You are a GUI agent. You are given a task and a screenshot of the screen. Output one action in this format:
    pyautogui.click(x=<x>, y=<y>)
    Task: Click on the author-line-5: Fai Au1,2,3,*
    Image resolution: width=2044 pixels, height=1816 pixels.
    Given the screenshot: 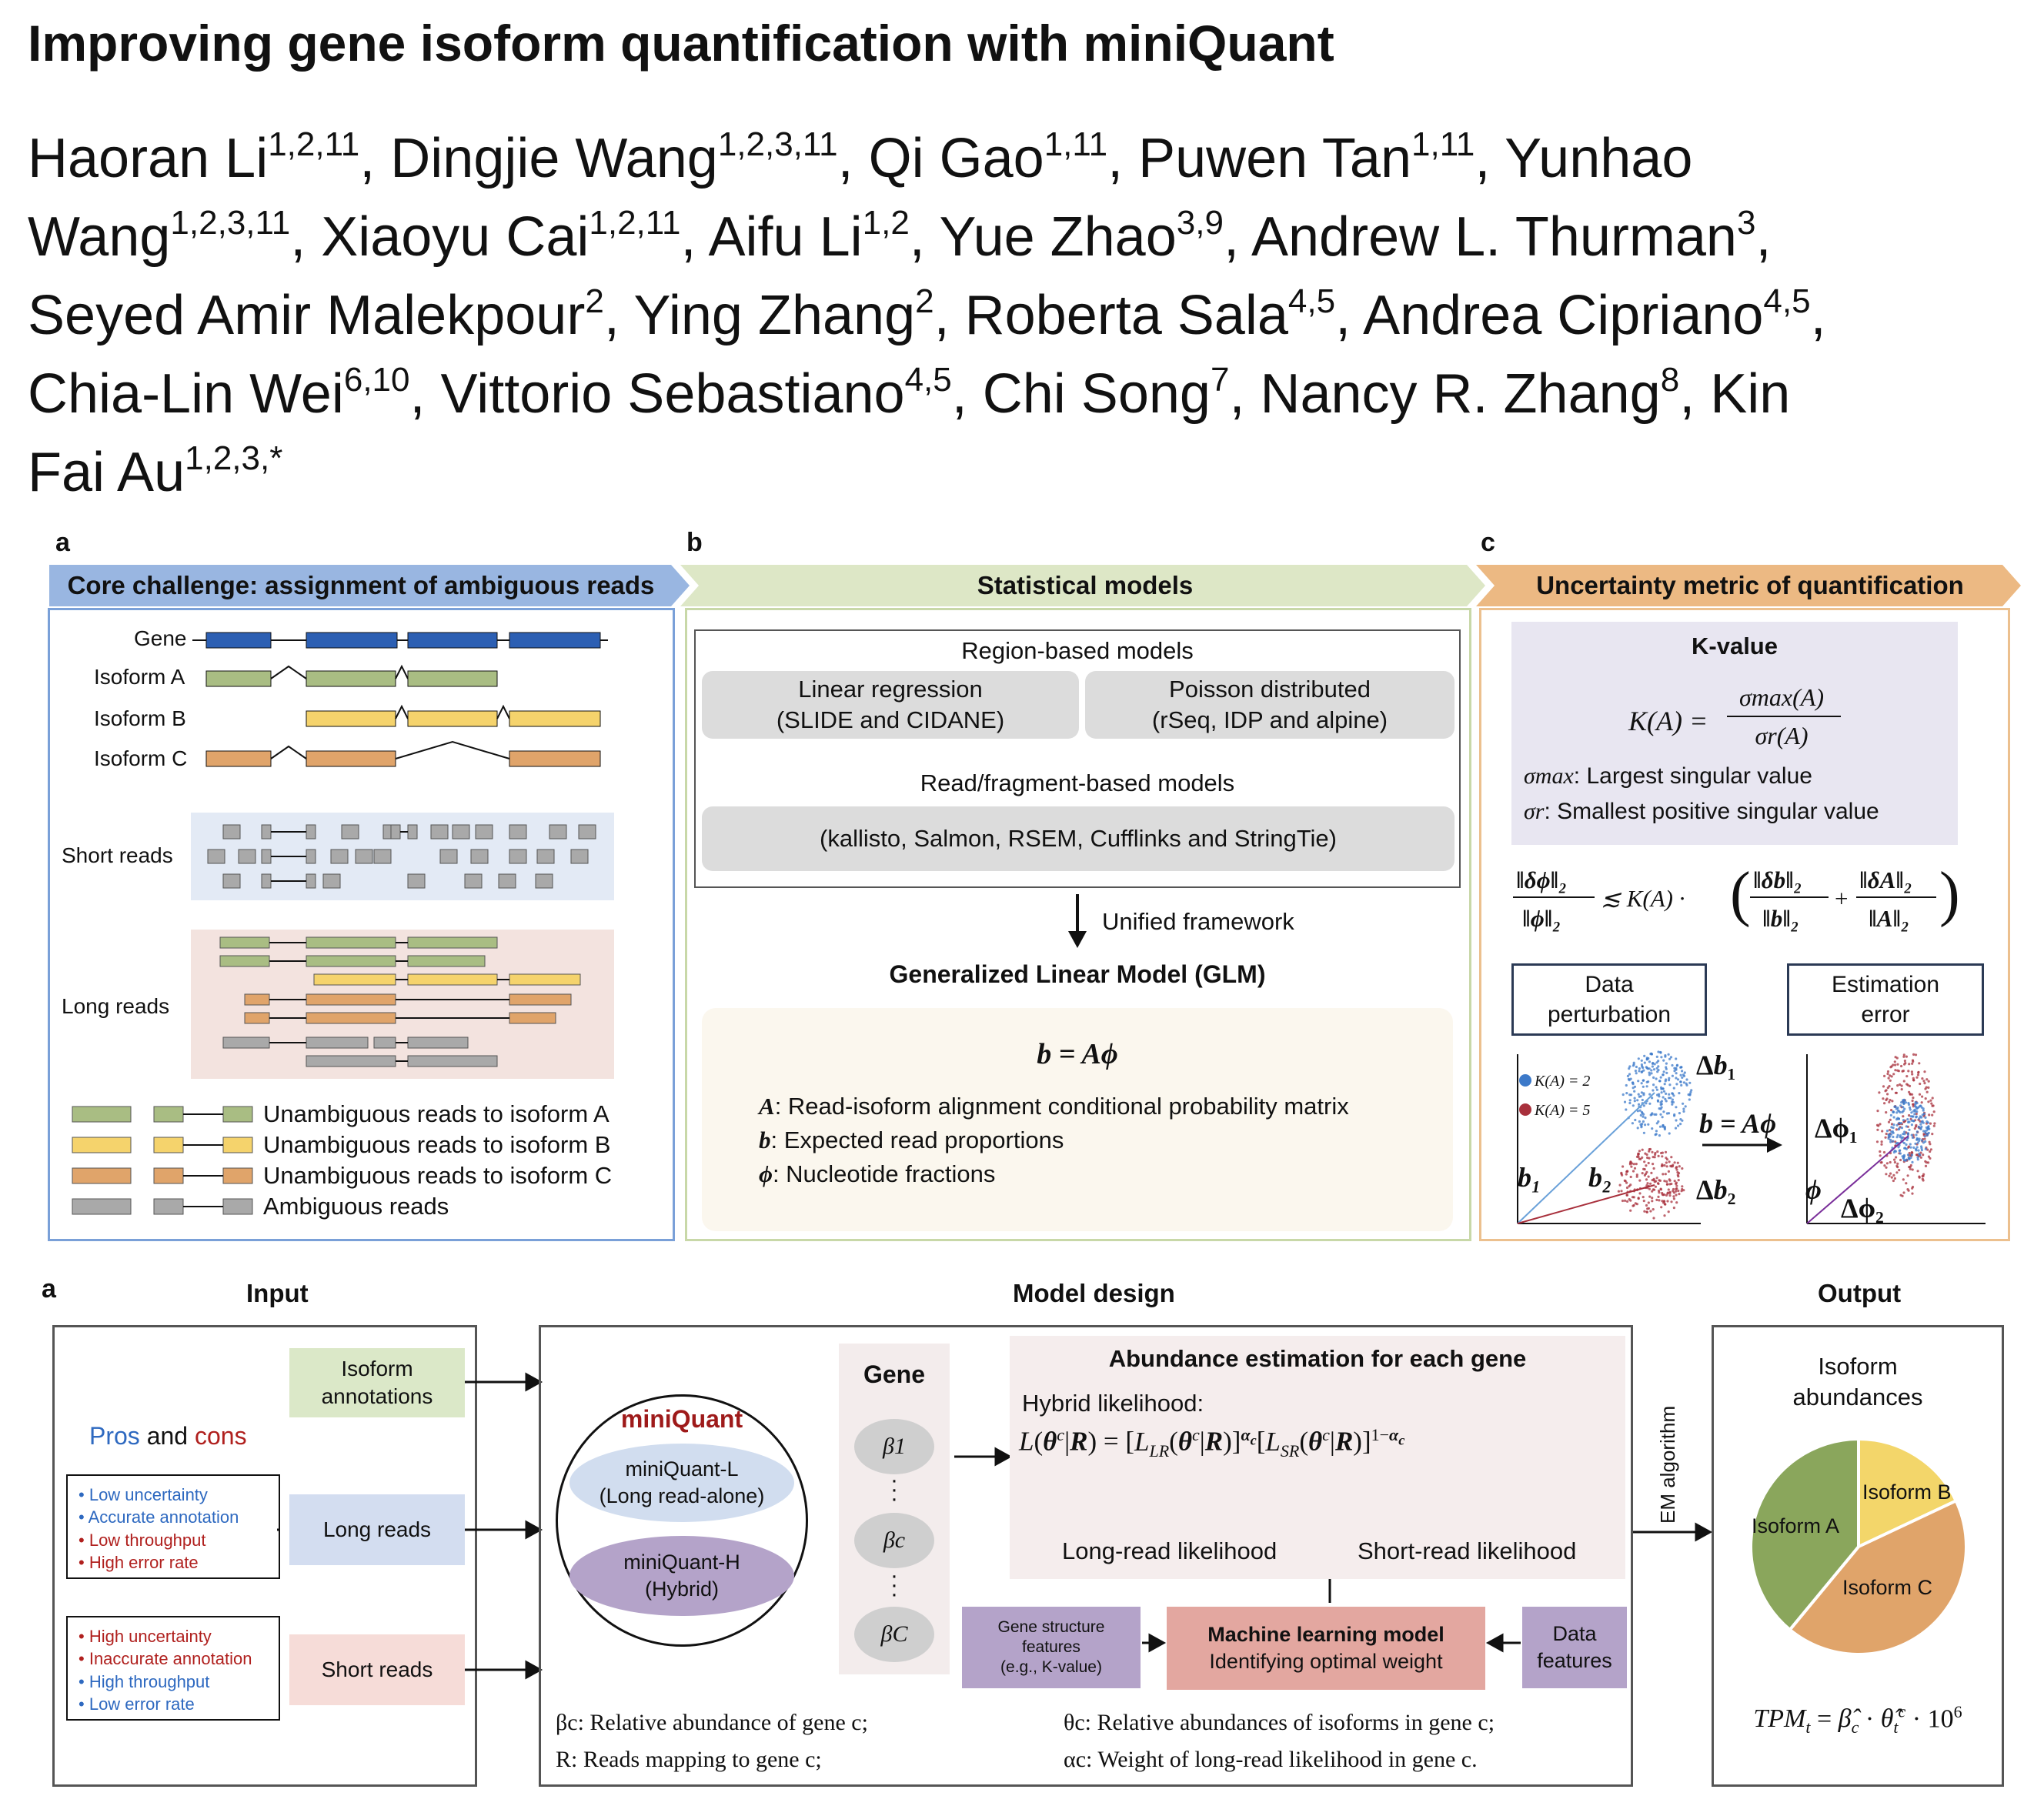 What is the action you would take?
    pyautogui.click(x=155, y=472)
    